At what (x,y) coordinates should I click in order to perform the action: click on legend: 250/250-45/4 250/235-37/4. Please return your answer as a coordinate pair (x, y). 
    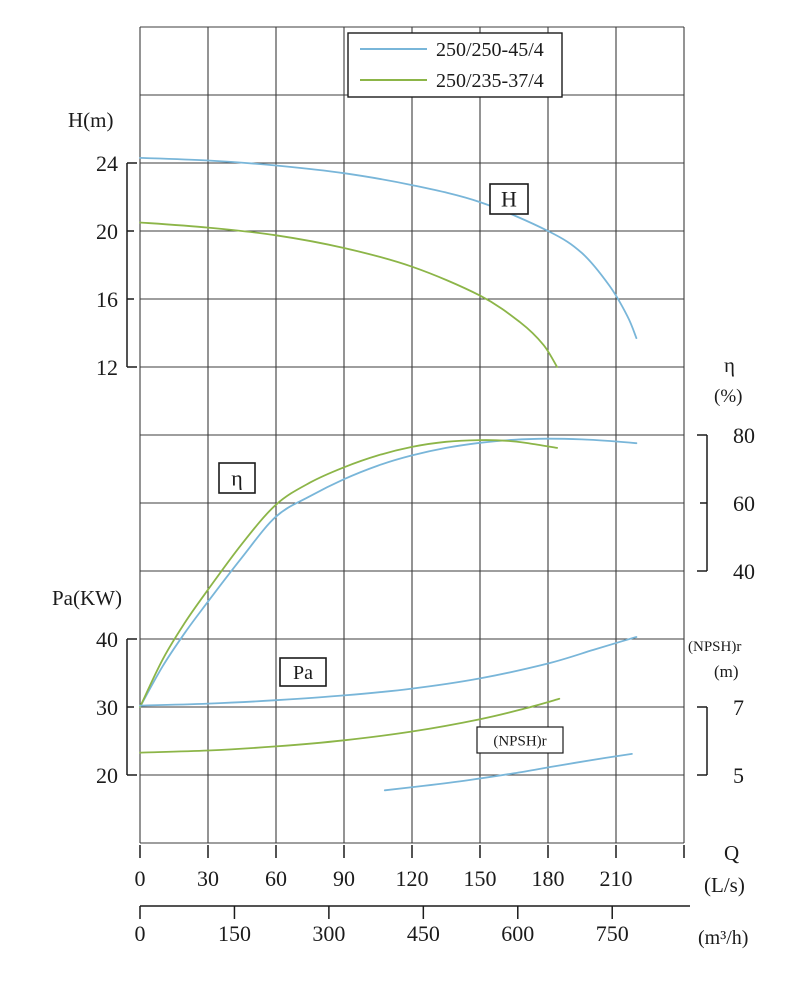
    Looking at the image, I should click on (455, 65).